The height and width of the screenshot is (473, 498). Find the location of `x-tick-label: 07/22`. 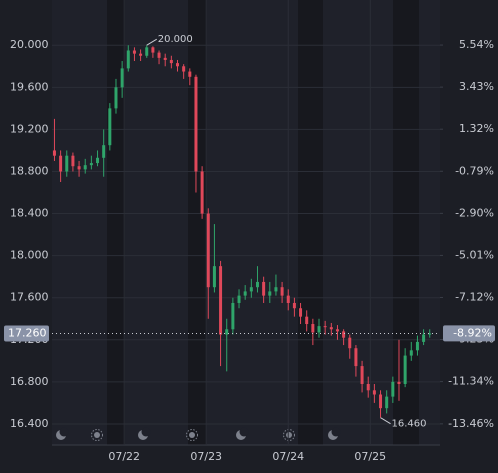

x-tick-label: 07/22 is located at coordinates (124, 456).